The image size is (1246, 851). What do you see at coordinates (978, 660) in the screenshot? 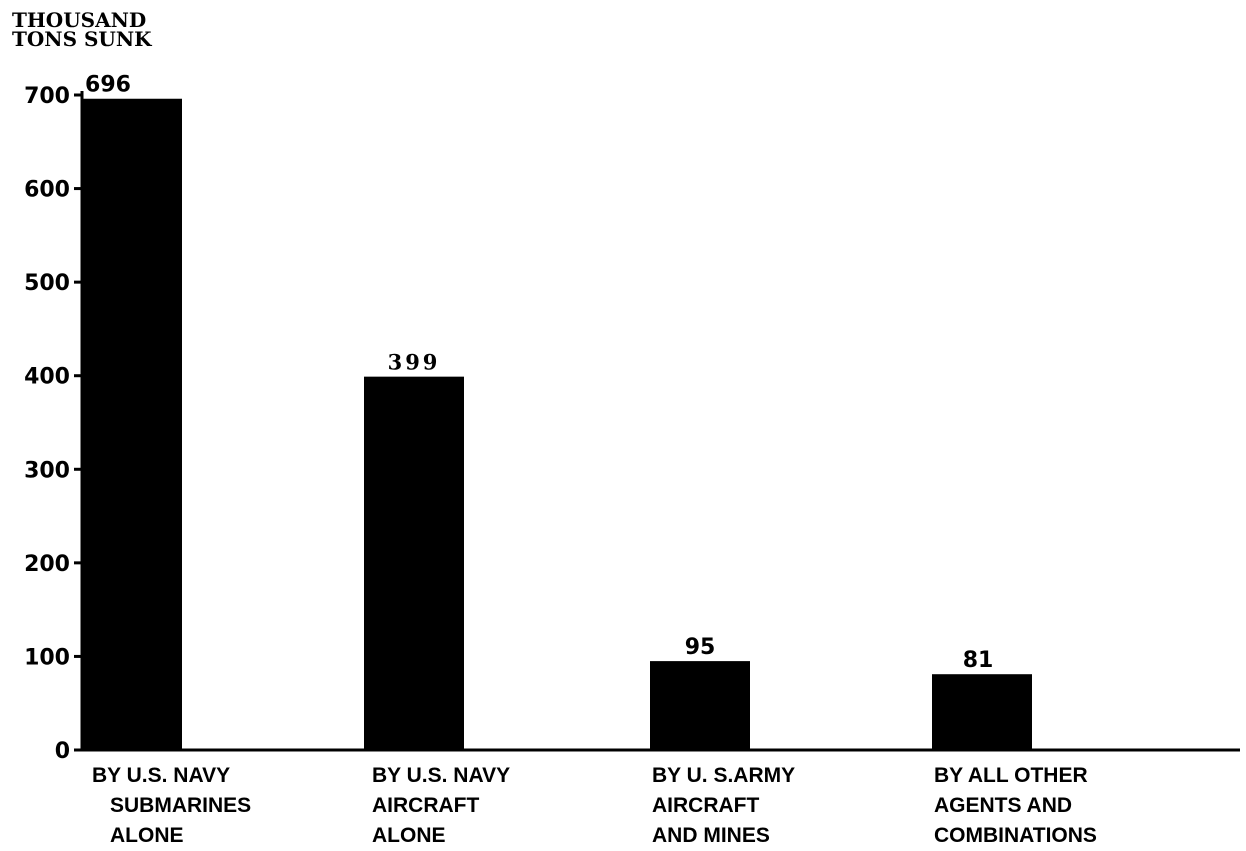
I see `bar-value-label: 81` at bounding box center [978, 660].